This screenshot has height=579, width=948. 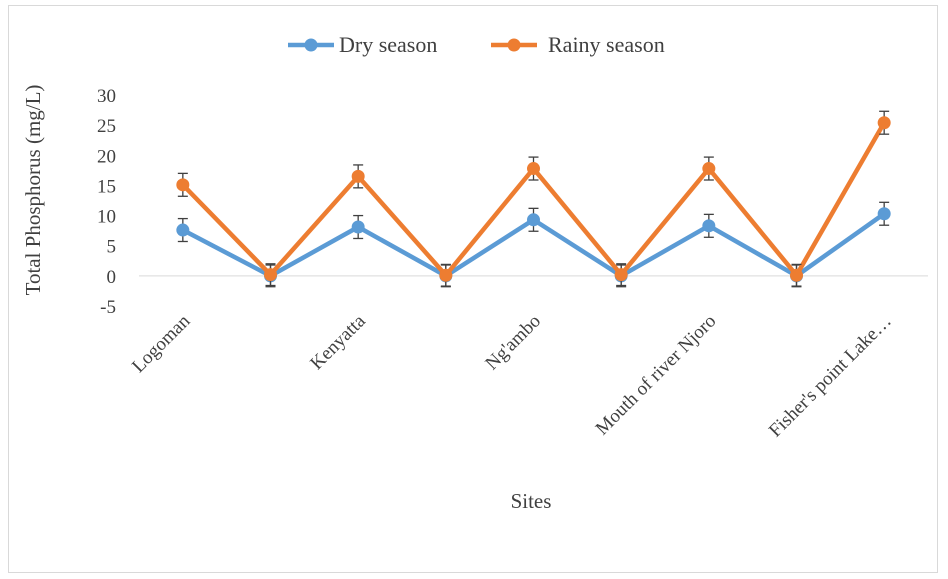 I want to click on y-tick-label: 10, so click(x=106, y=217).